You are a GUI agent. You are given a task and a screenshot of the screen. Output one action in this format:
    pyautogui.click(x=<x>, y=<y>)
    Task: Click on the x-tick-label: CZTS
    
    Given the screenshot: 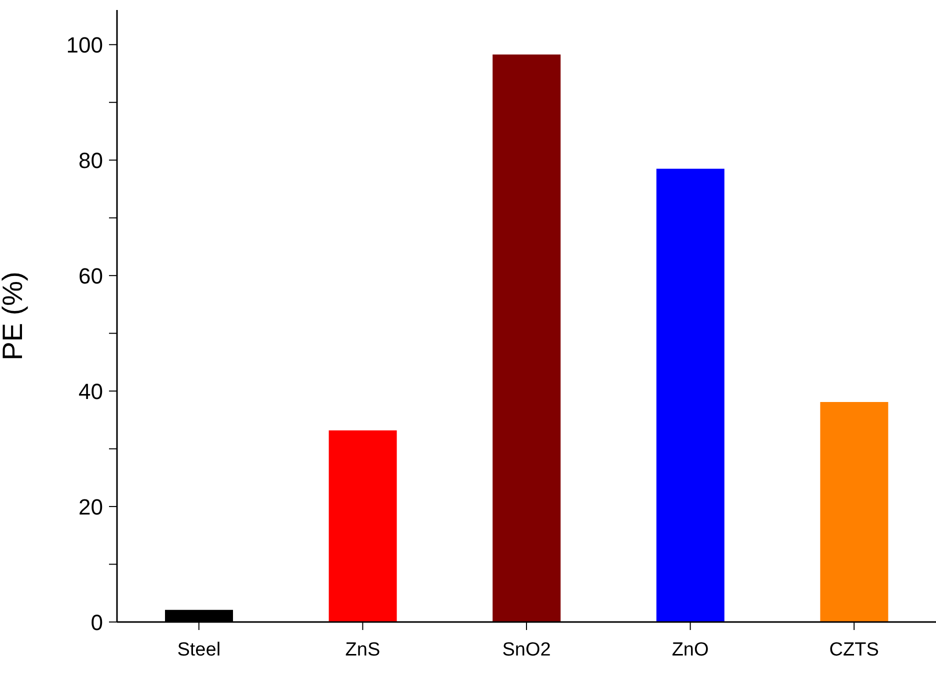 What is the action you would take?
    pyautogui.click(x=854, y=649)
    